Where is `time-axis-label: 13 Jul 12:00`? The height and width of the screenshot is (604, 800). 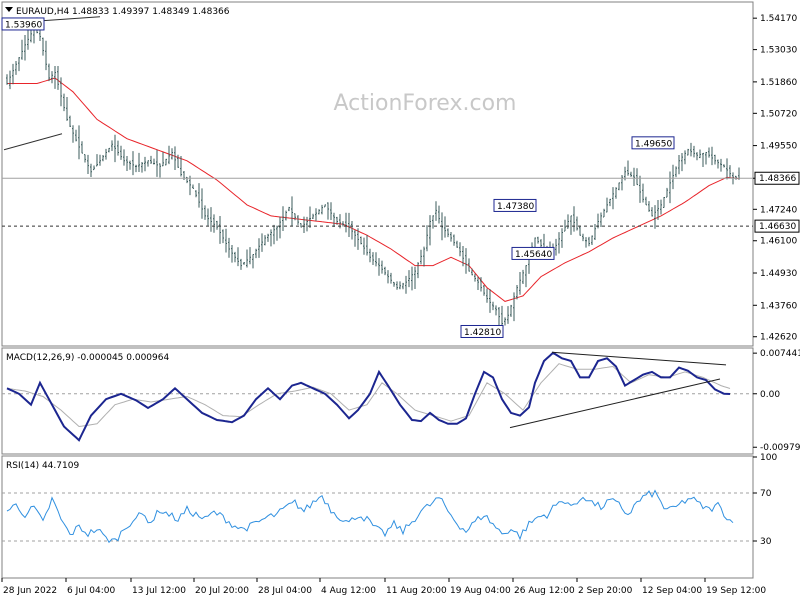 time-axis-label: 13 Jul 12:00 is located at coordinates (159, 591).